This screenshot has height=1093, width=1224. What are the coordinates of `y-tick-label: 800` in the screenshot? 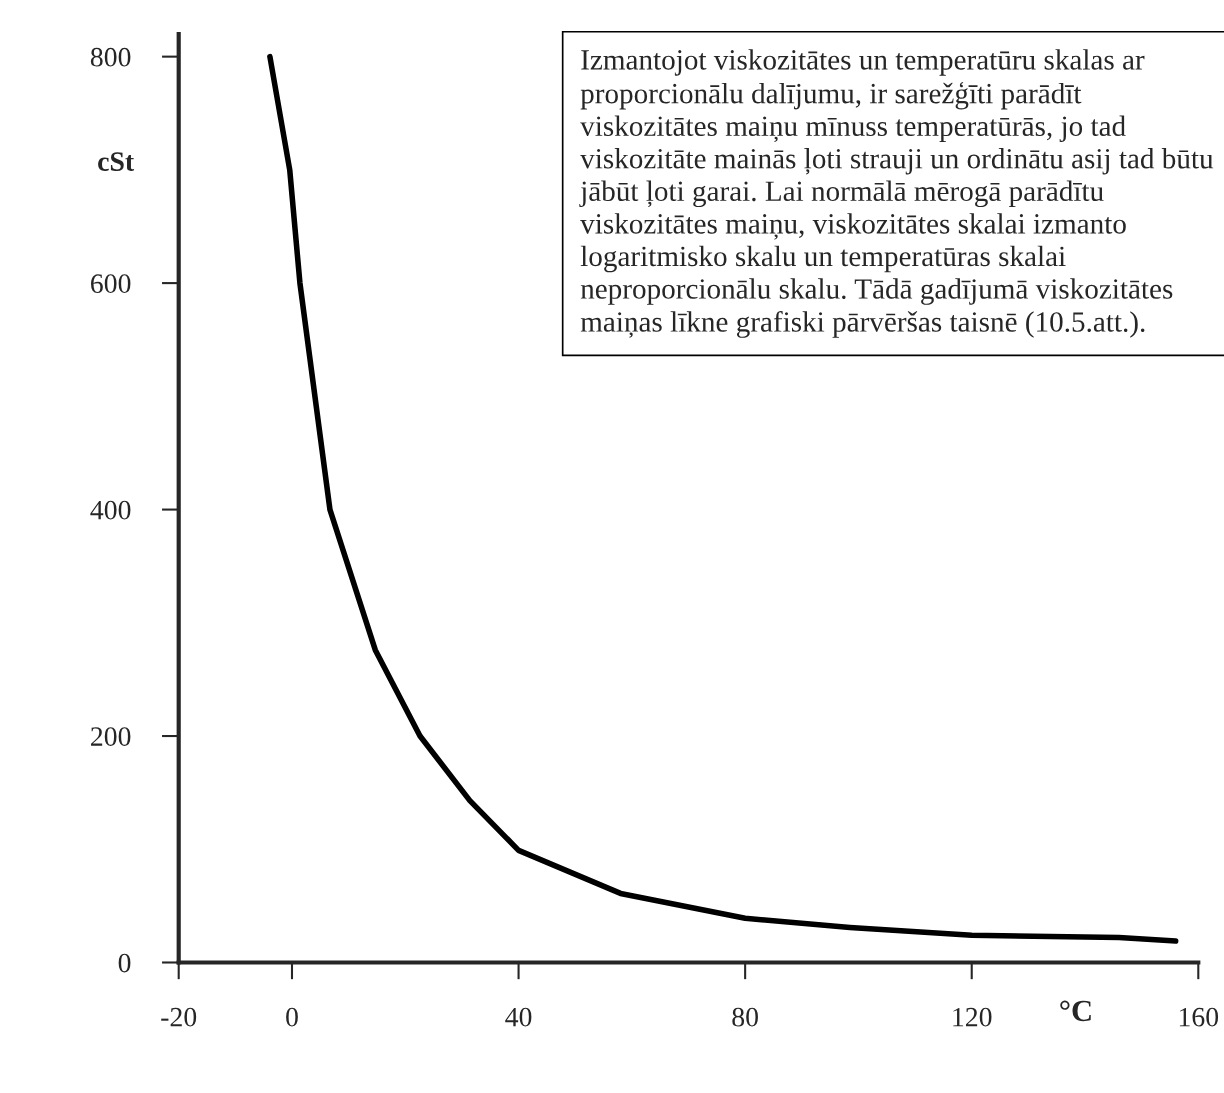 It's located at (110, 57).